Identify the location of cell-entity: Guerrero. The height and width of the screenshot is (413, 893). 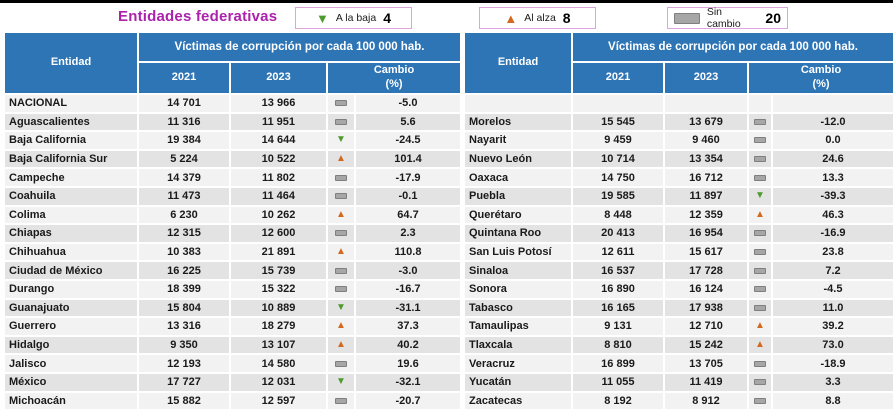
(71, 326).